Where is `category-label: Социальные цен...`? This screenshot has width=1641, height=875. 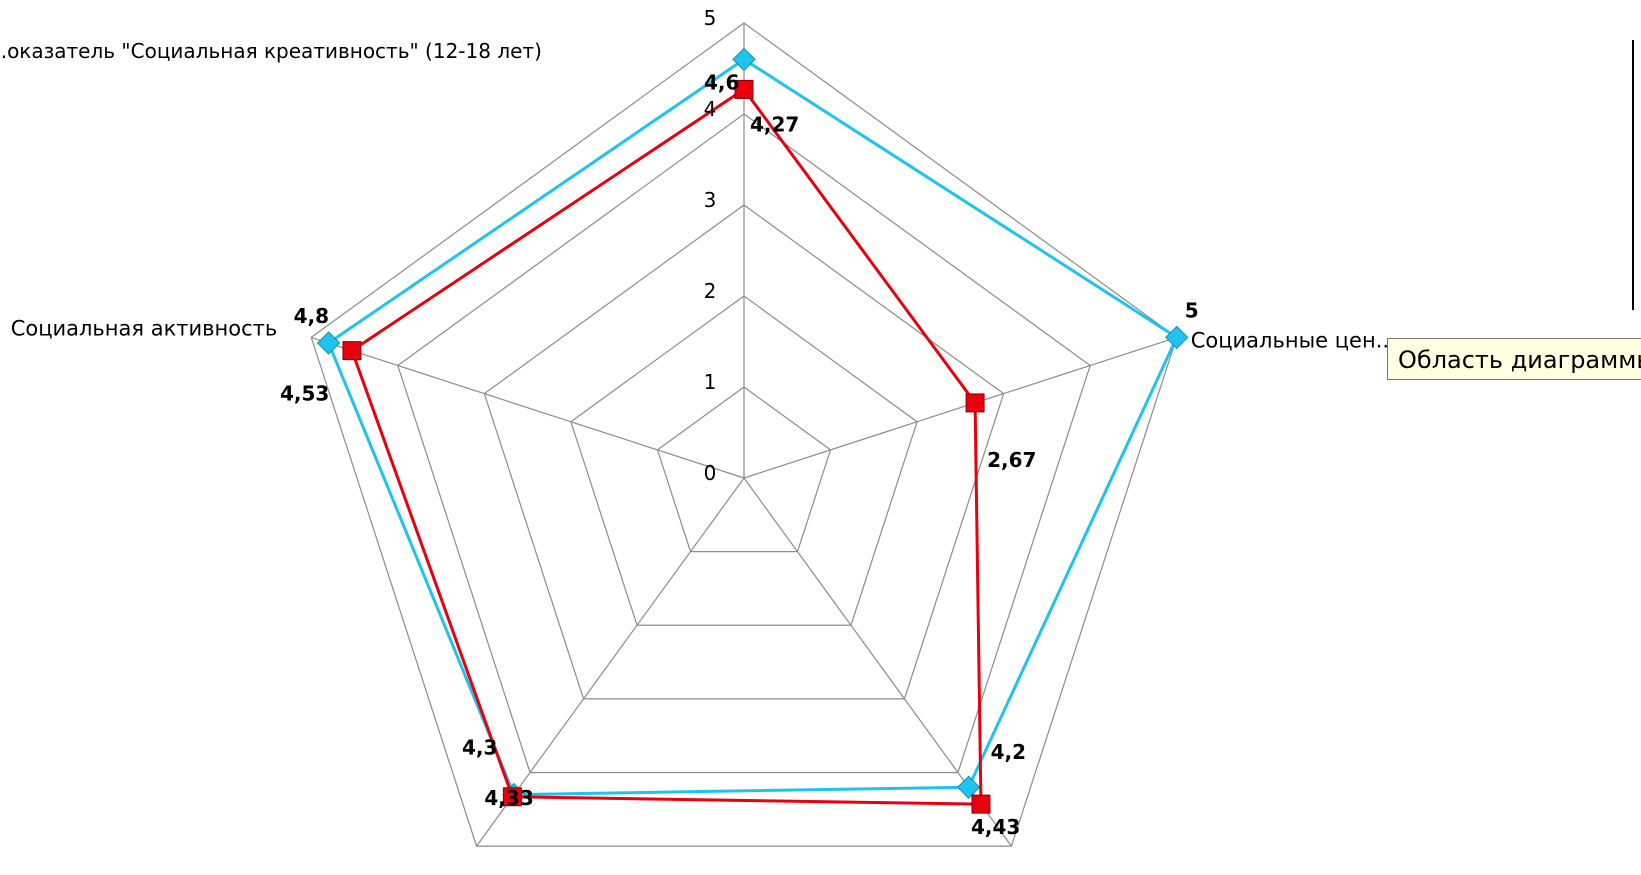 category-label: Социальные цен... is located at coordinates (1293, 340).